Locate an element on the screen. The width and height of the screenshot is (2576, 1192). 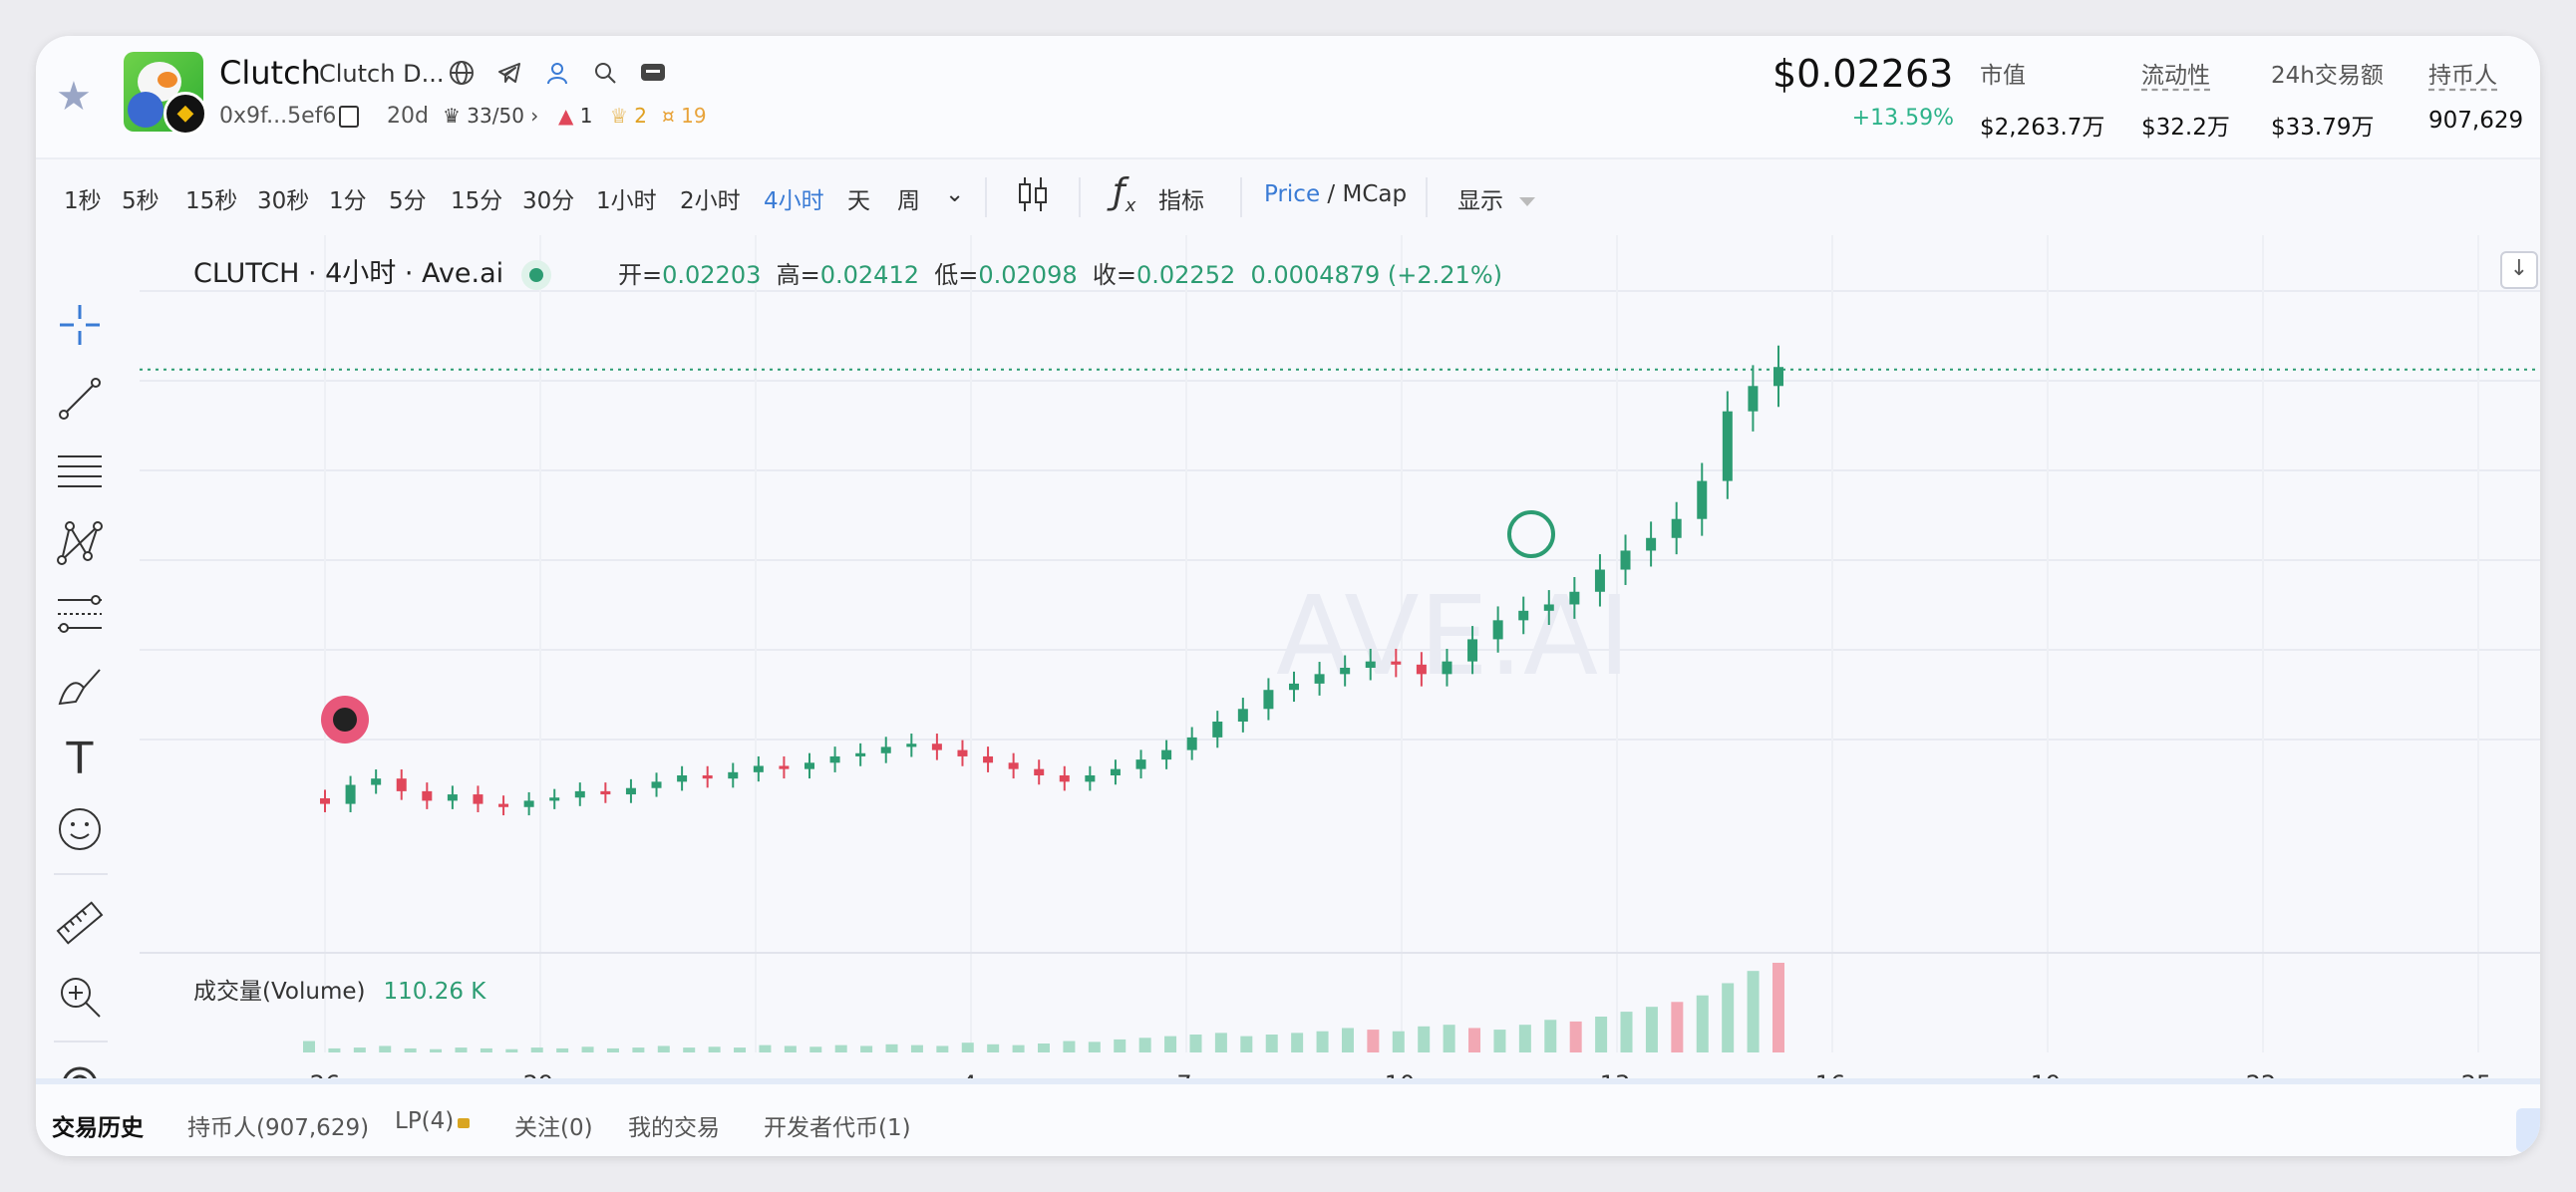
timeframe-more-chevron-icon: ⌄ is located at coordinates (955, 194).